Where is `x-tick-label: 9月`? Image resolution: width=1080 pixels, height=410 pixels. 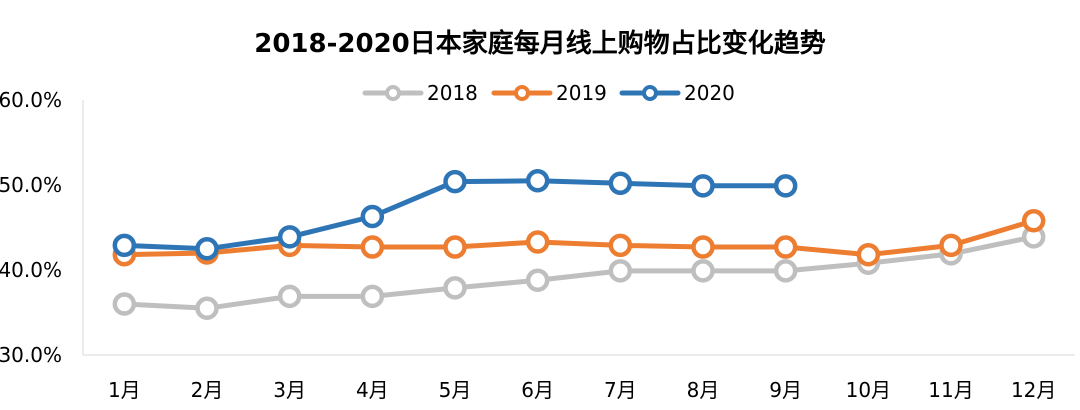
x-tick-label: 9月 is located at coordinates (785, 390).